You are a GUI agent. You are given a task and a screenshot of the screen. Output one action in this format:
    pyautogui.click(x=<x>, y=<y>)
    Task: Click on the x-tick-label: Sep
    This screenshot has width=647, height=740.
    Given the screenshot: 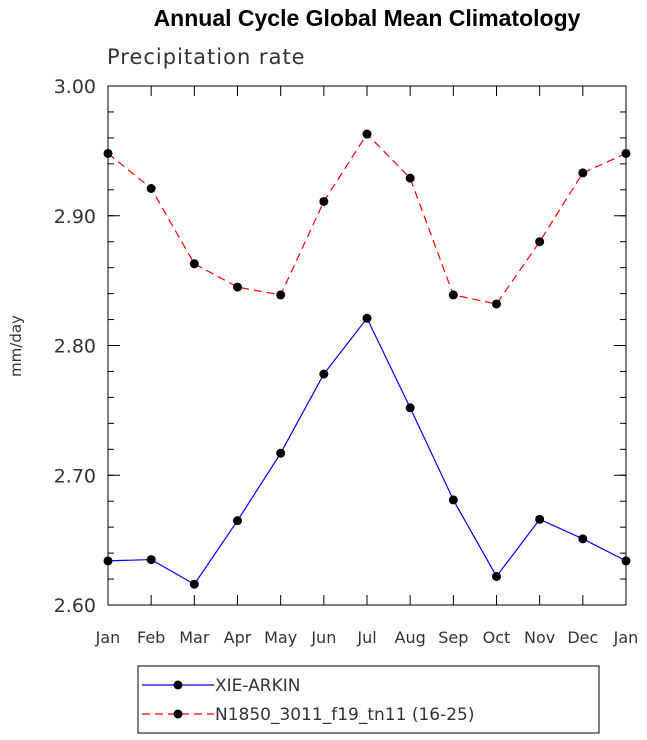 What is the action you would take?
    pyautogui.click(x=453, y=637)
    